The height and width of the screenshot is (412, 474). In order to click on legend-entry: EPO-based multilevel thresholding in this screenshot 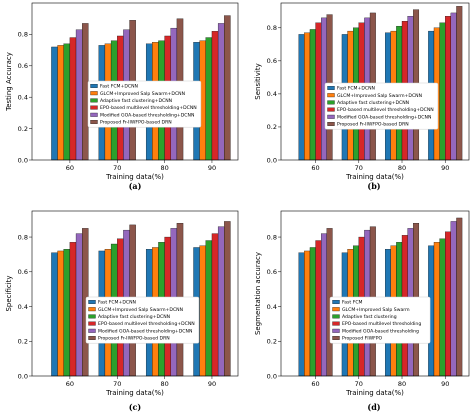, I will do `click(381, 324)`.